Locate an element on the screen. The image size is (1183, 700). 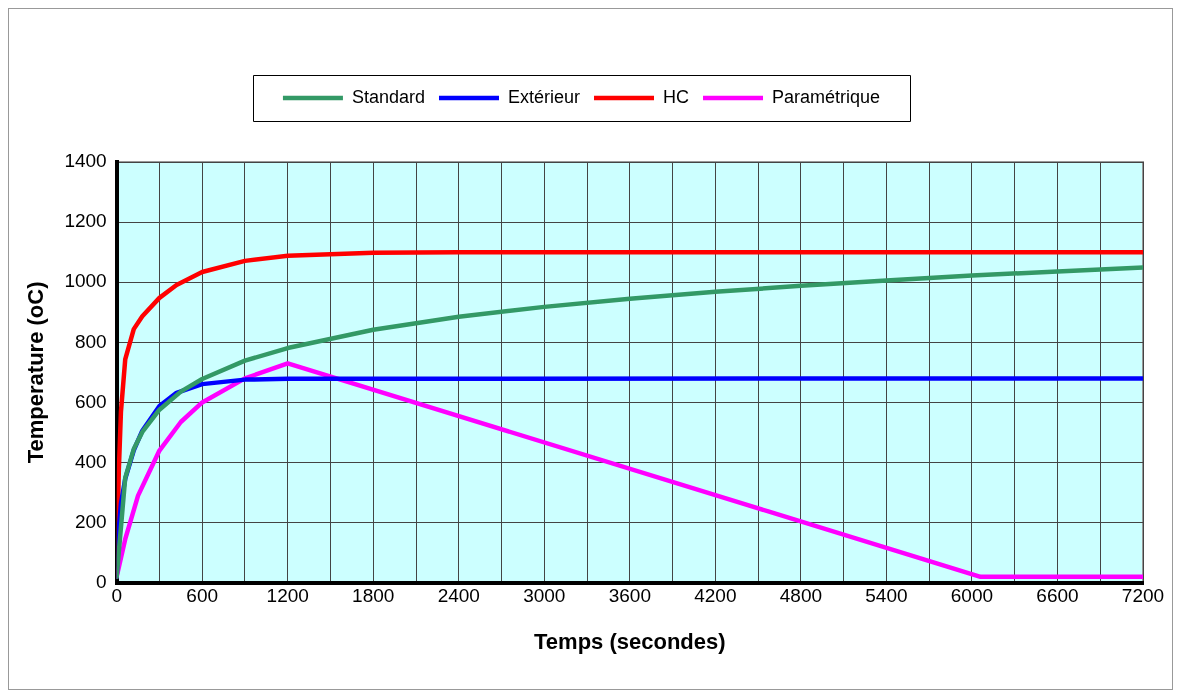
x-tick-label: 4800 is located at coordinates (801, 596).